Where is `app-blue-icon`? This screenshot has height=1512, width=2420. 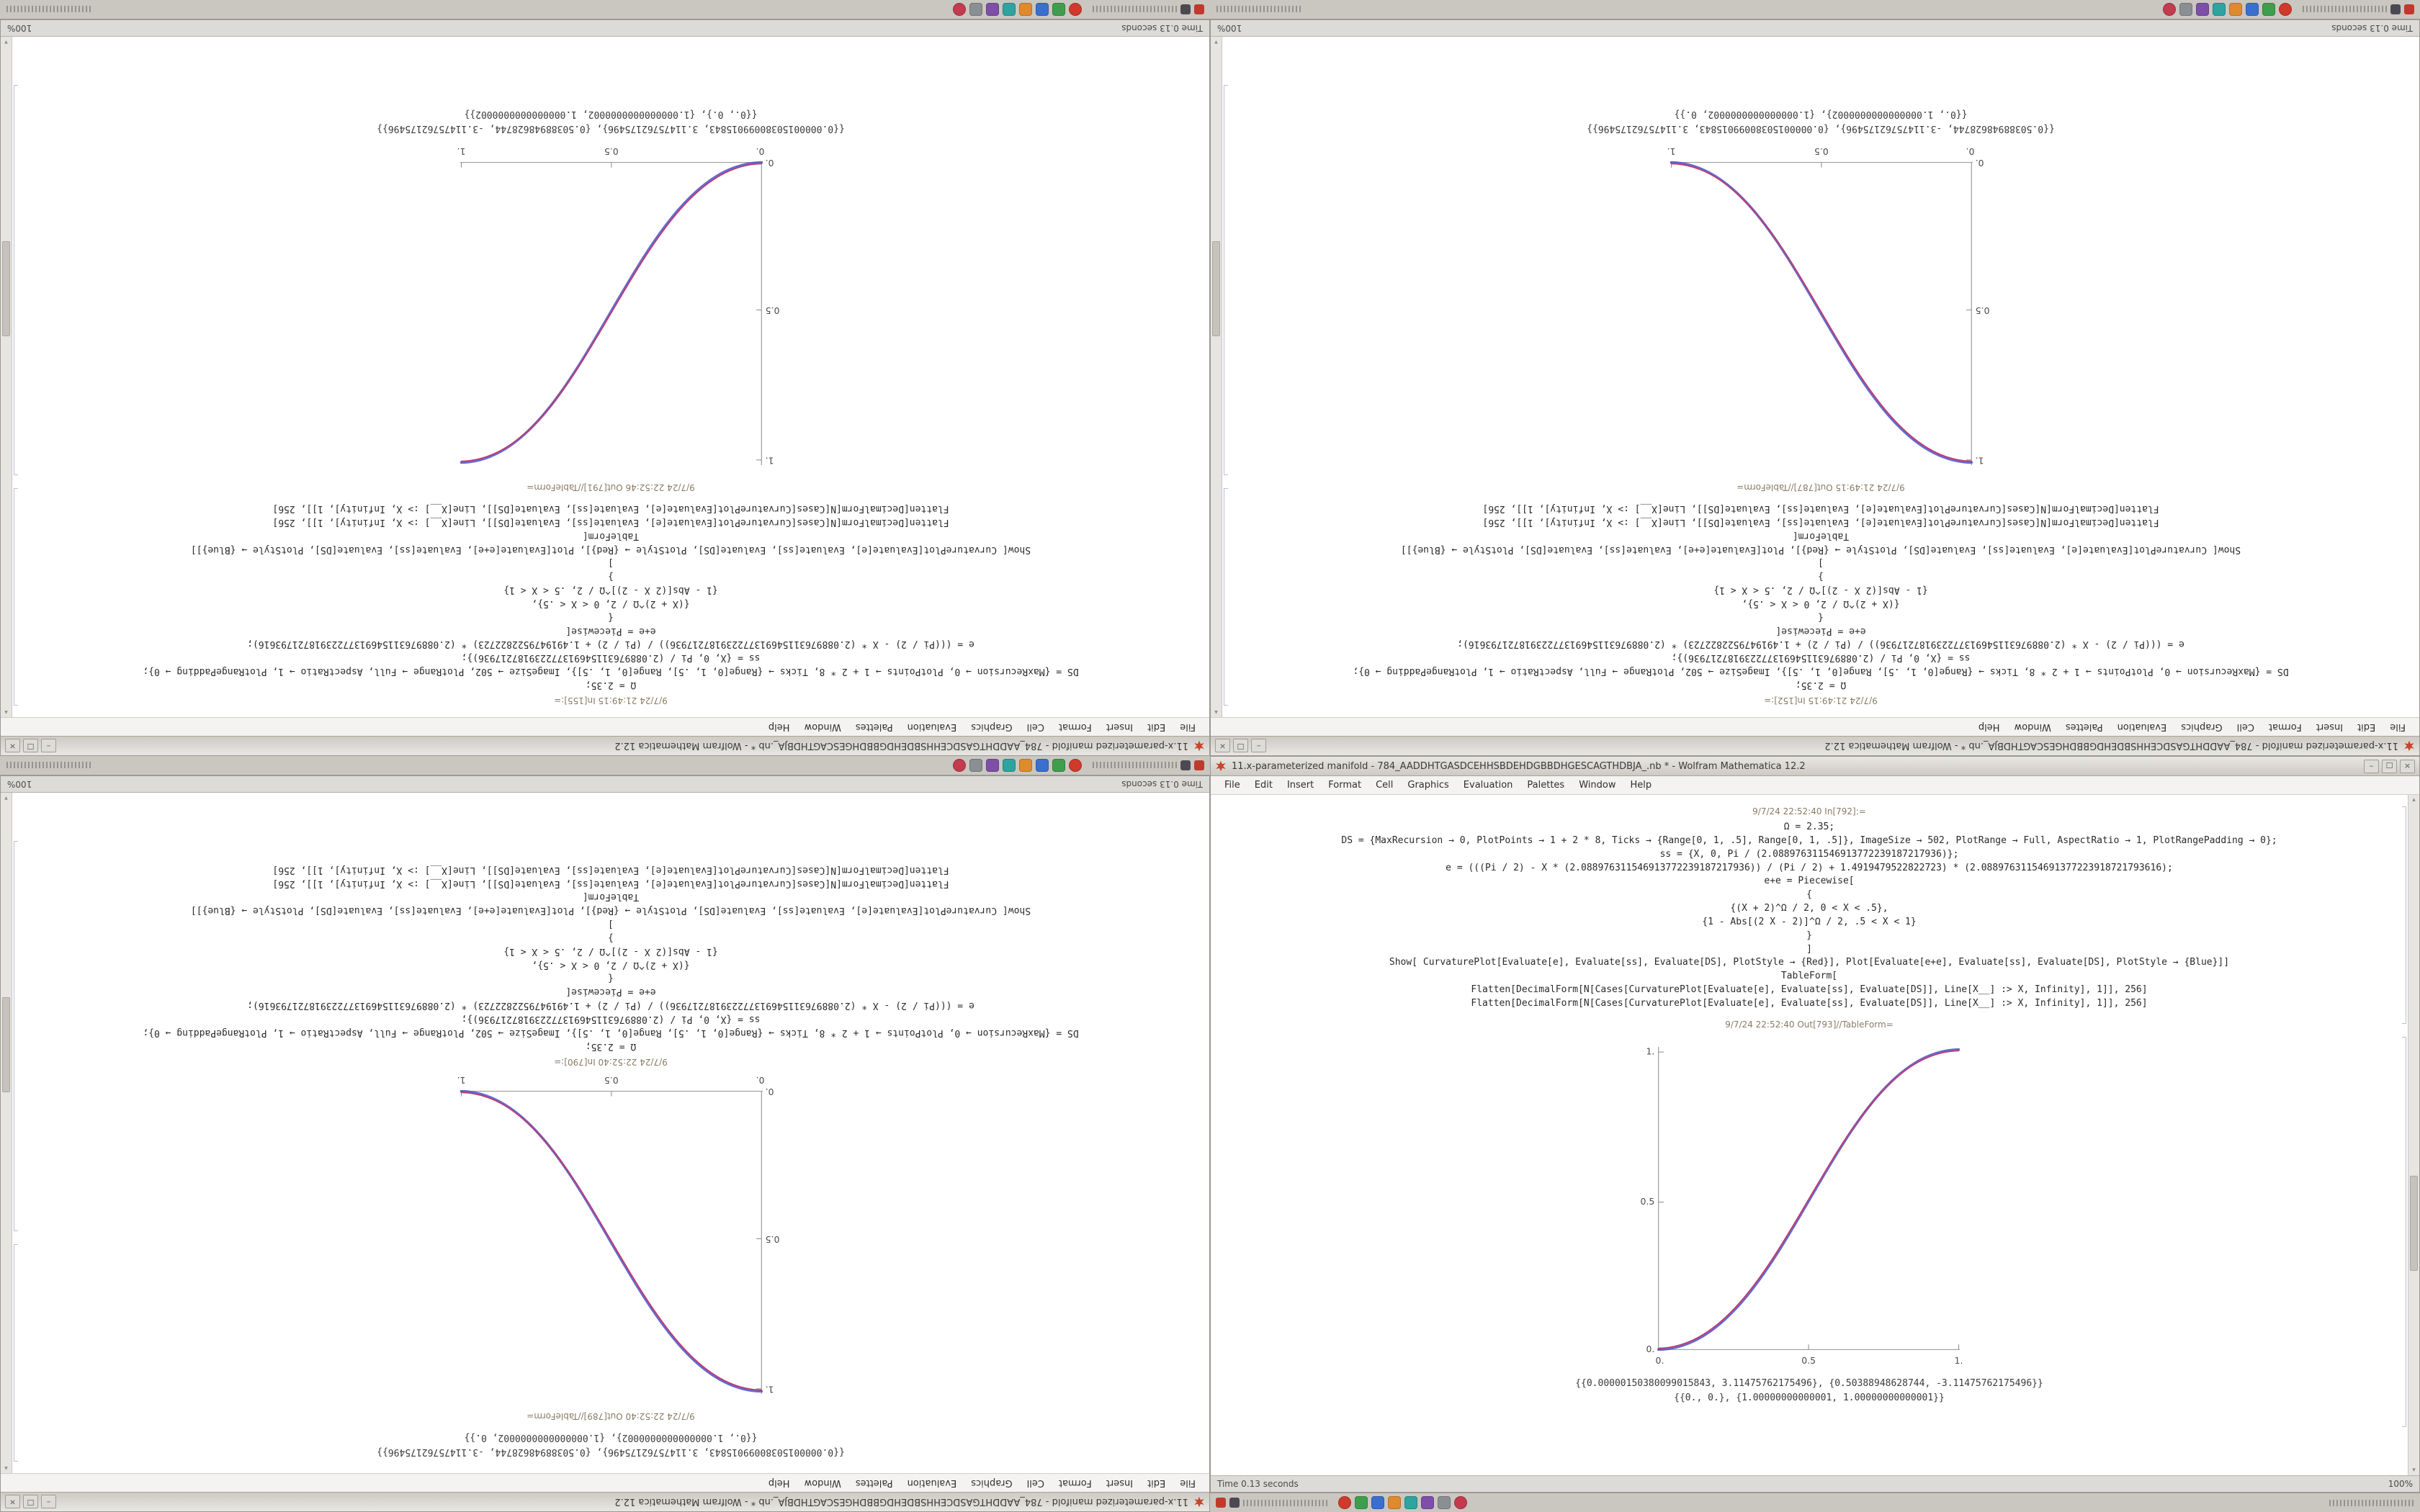
app-blue-icon is located at coordinates (2252, 9).